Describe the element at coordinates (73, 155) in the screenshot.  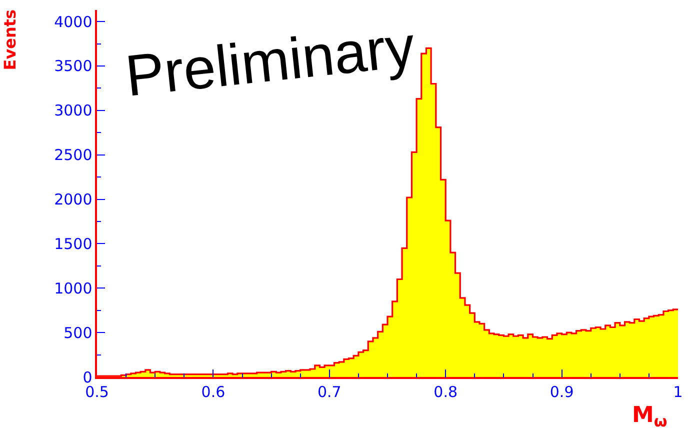
I see `y-tick-label: 2500` at that location.